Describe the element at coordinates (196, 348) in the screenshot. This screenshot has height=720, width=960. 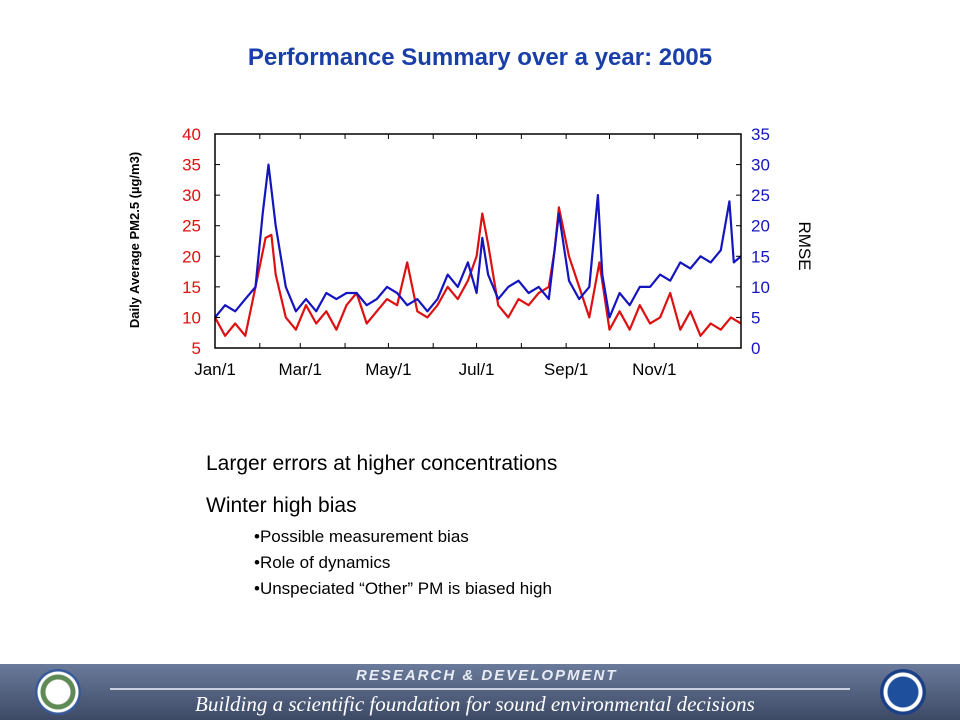
I see `y-left-tick-label: 5` at that location.